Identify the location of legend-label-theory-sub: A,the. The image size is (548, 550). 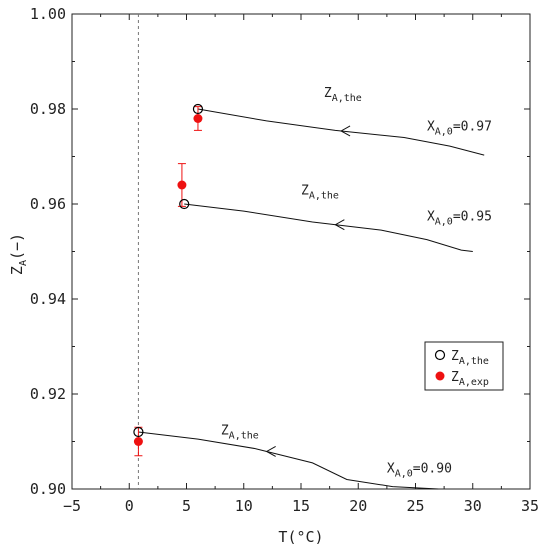
(474, 361).